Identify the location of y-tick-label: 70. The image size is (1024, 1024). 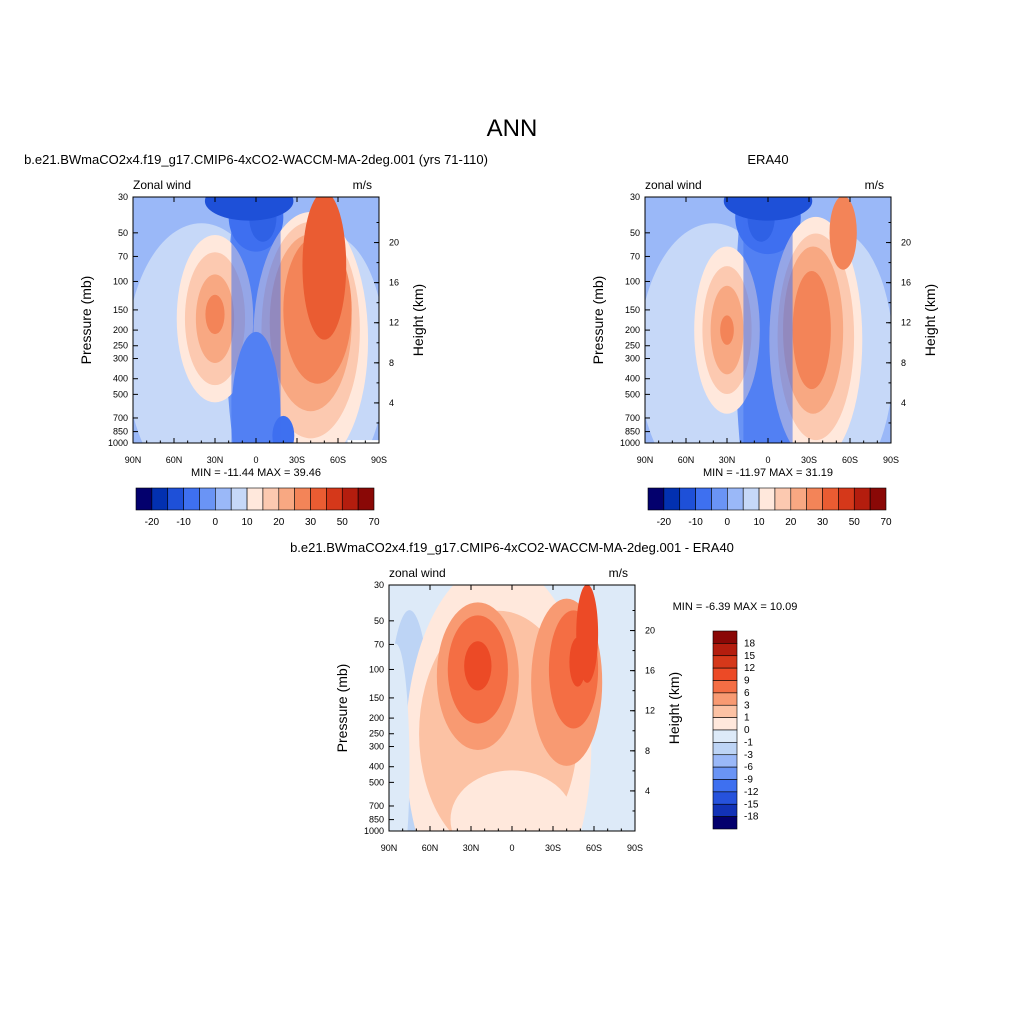
(379, 644).